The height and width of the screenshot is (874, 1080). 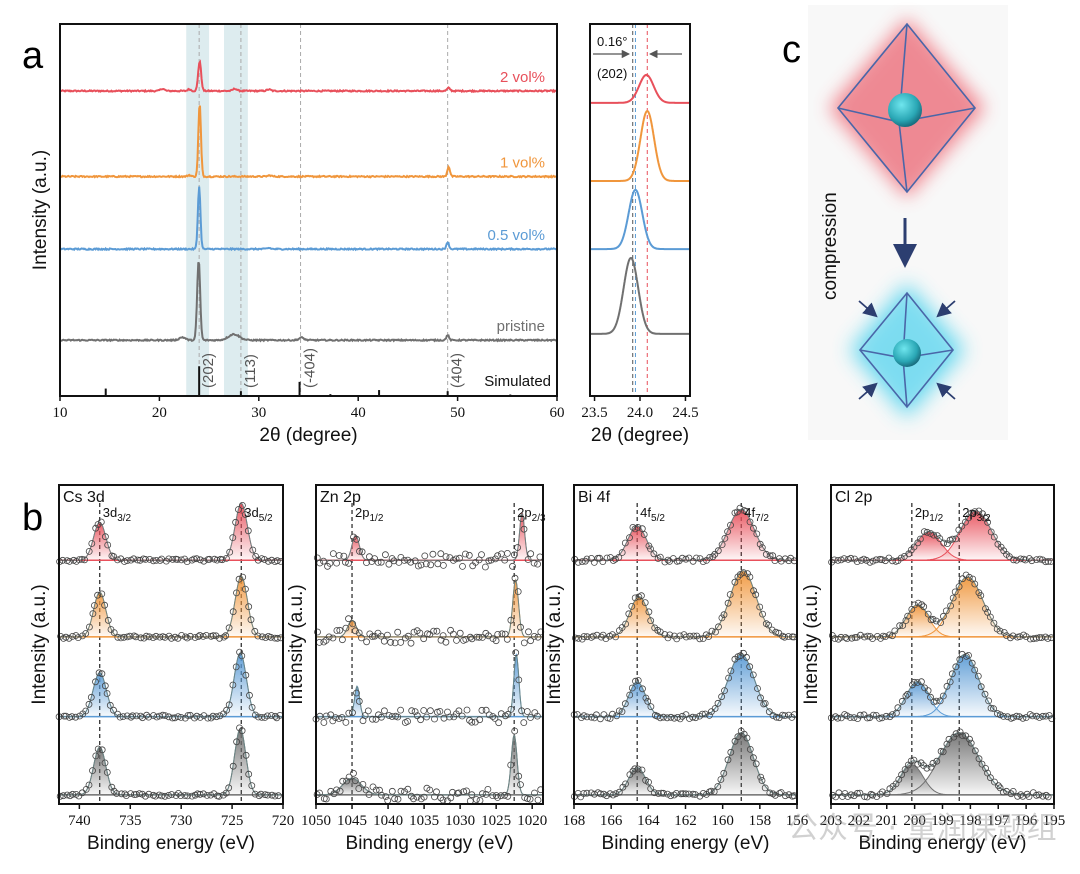 I want to click on peak-label-main: 4f, so click(x=645, y=512).